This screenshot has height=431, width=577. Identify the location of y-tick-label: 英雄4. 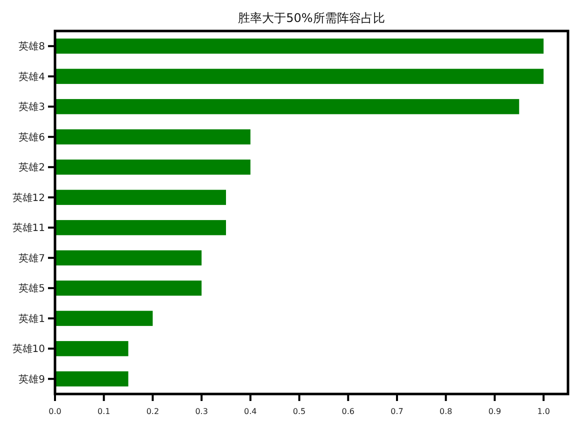
(31, 76).